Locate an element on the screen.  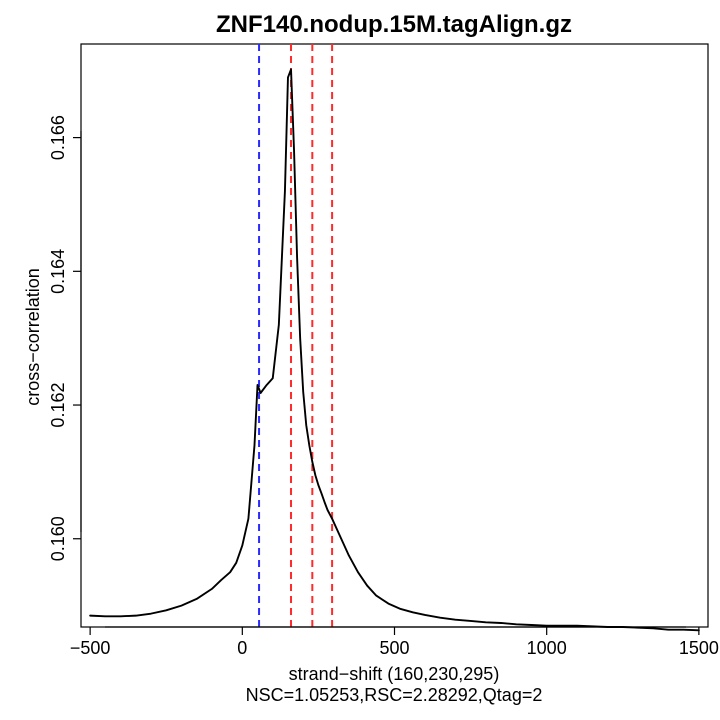
x-tick-label: 0 is located at coordinates (242, 648).